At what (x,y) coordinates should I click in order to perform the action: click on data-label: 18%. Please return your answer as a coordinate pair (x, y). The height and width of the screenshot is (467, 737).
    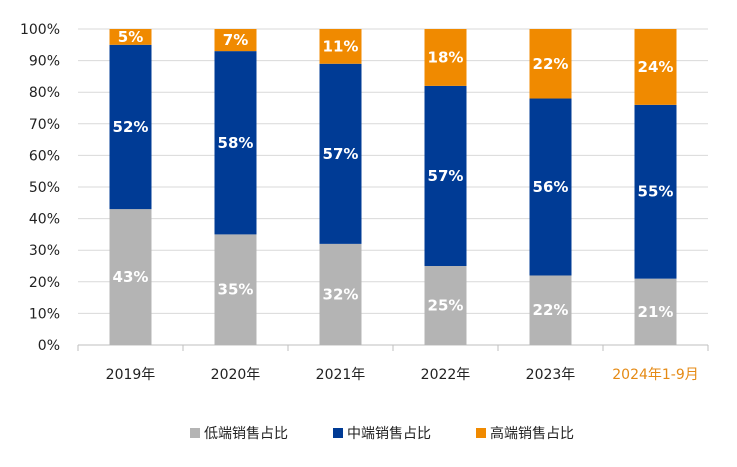
    Looking at the image, I should click on (446, 57).